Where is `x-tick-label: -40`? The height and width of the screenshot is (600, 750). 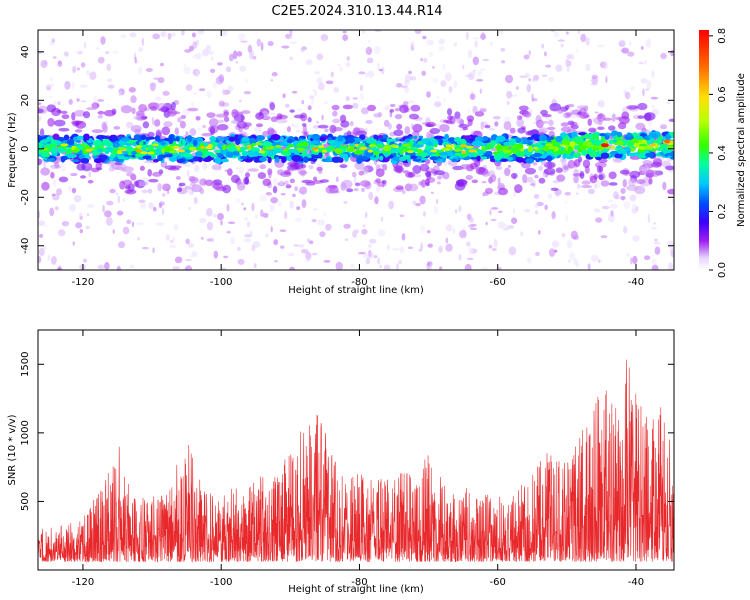 x-tick-label: -40 is located at coordinates (636, 582).